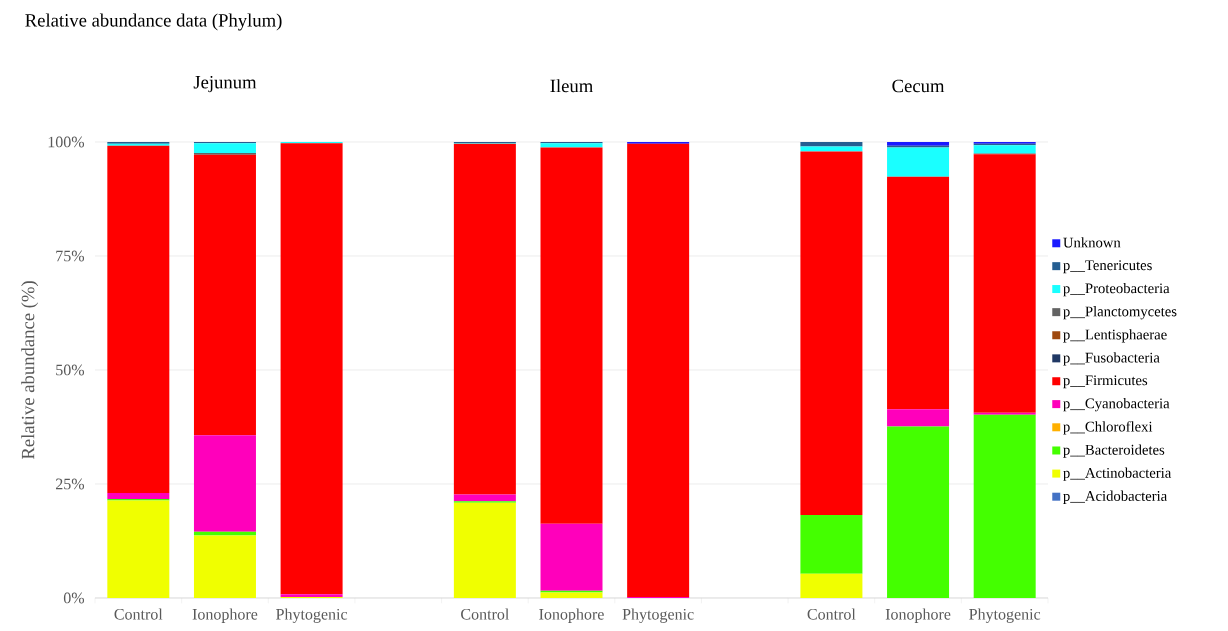  I want to click on y-tick-label: 100%, so click(66, 142).